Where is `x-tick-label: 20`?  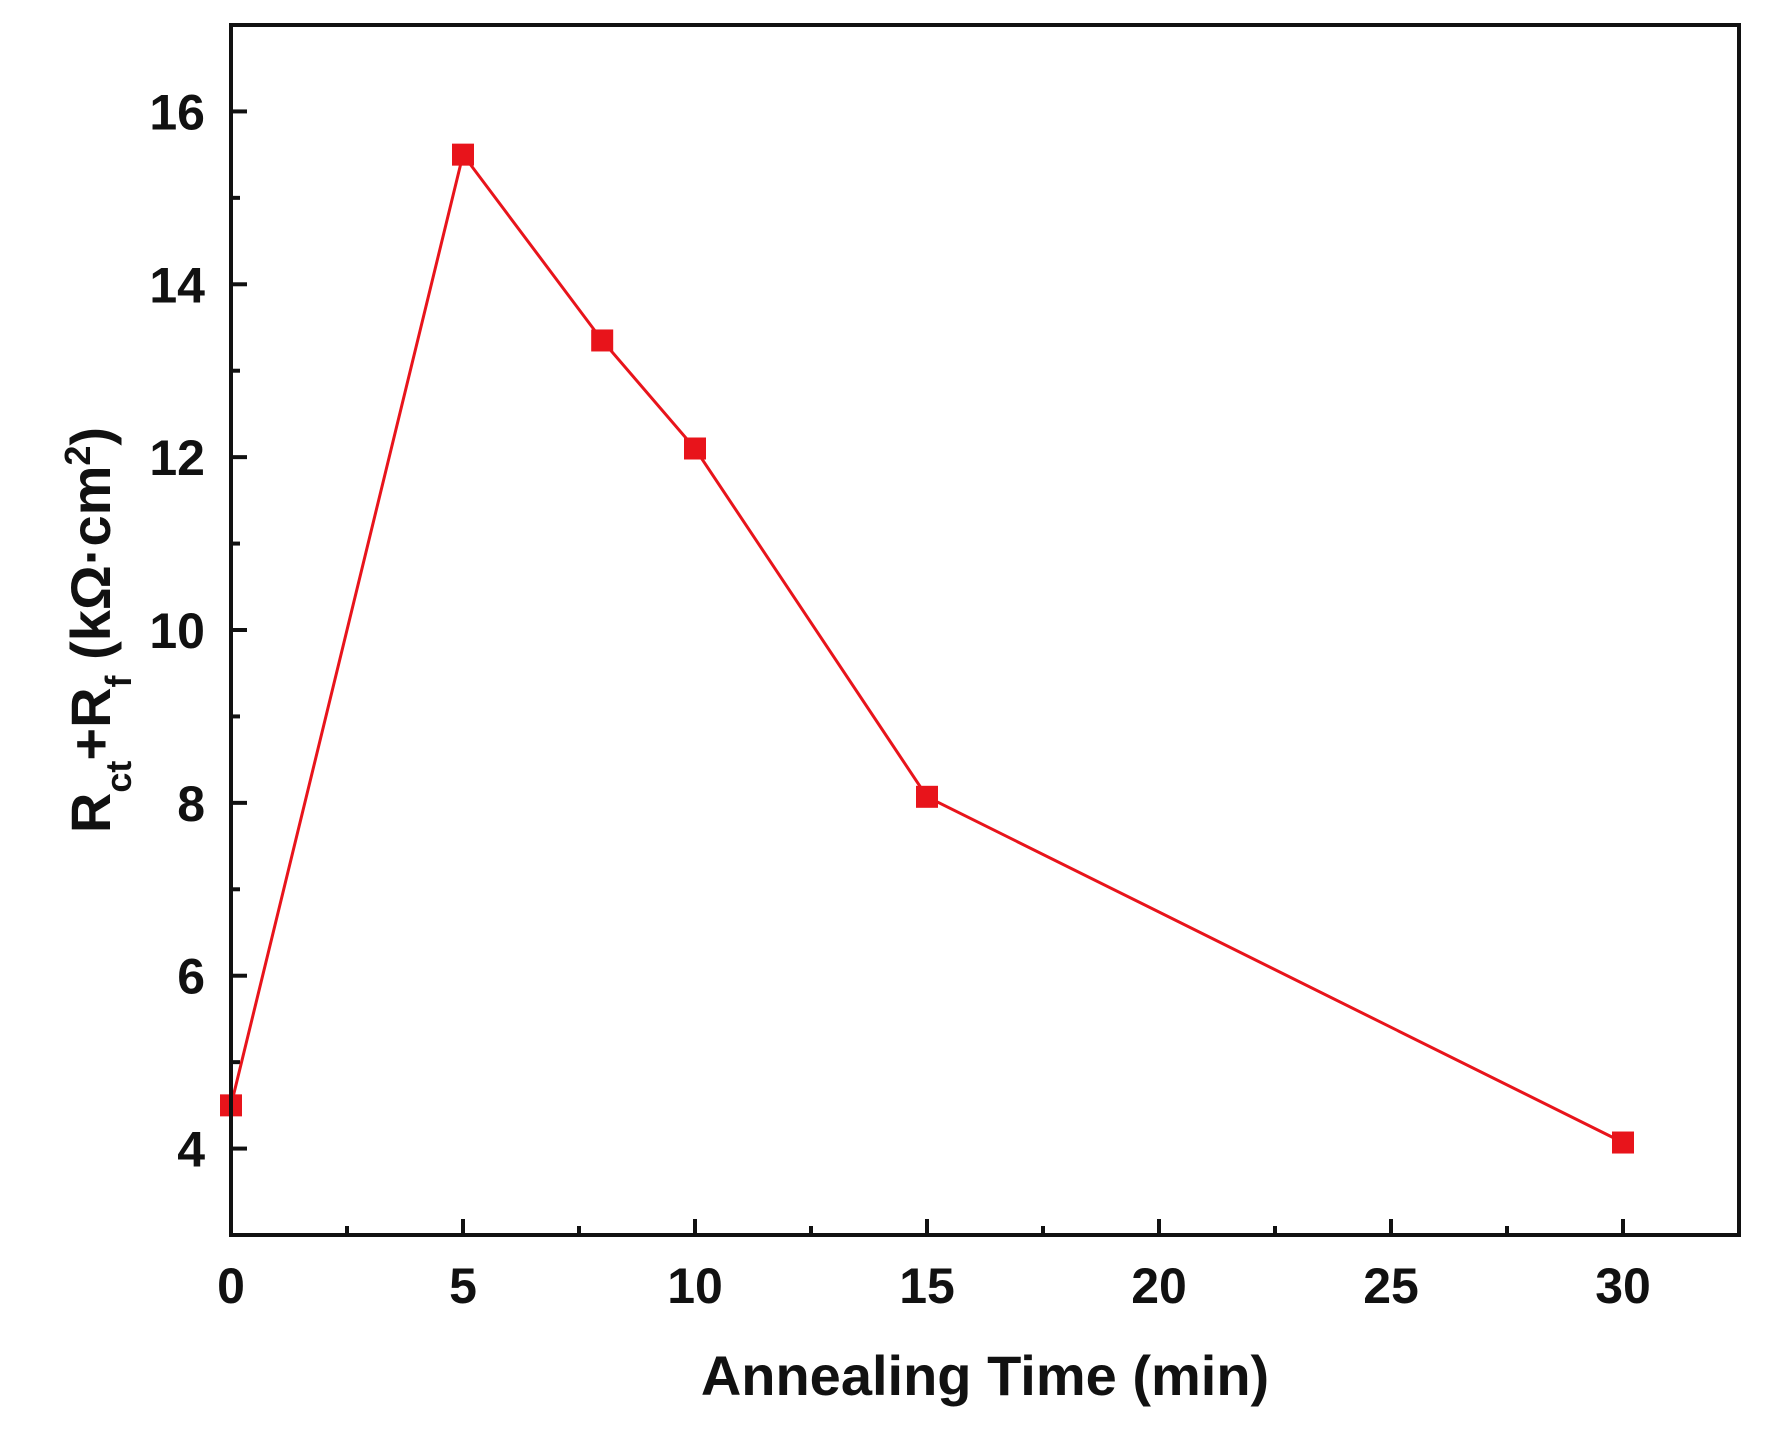 x-tick-label: 20 is located at coordinates (1159, 1286).